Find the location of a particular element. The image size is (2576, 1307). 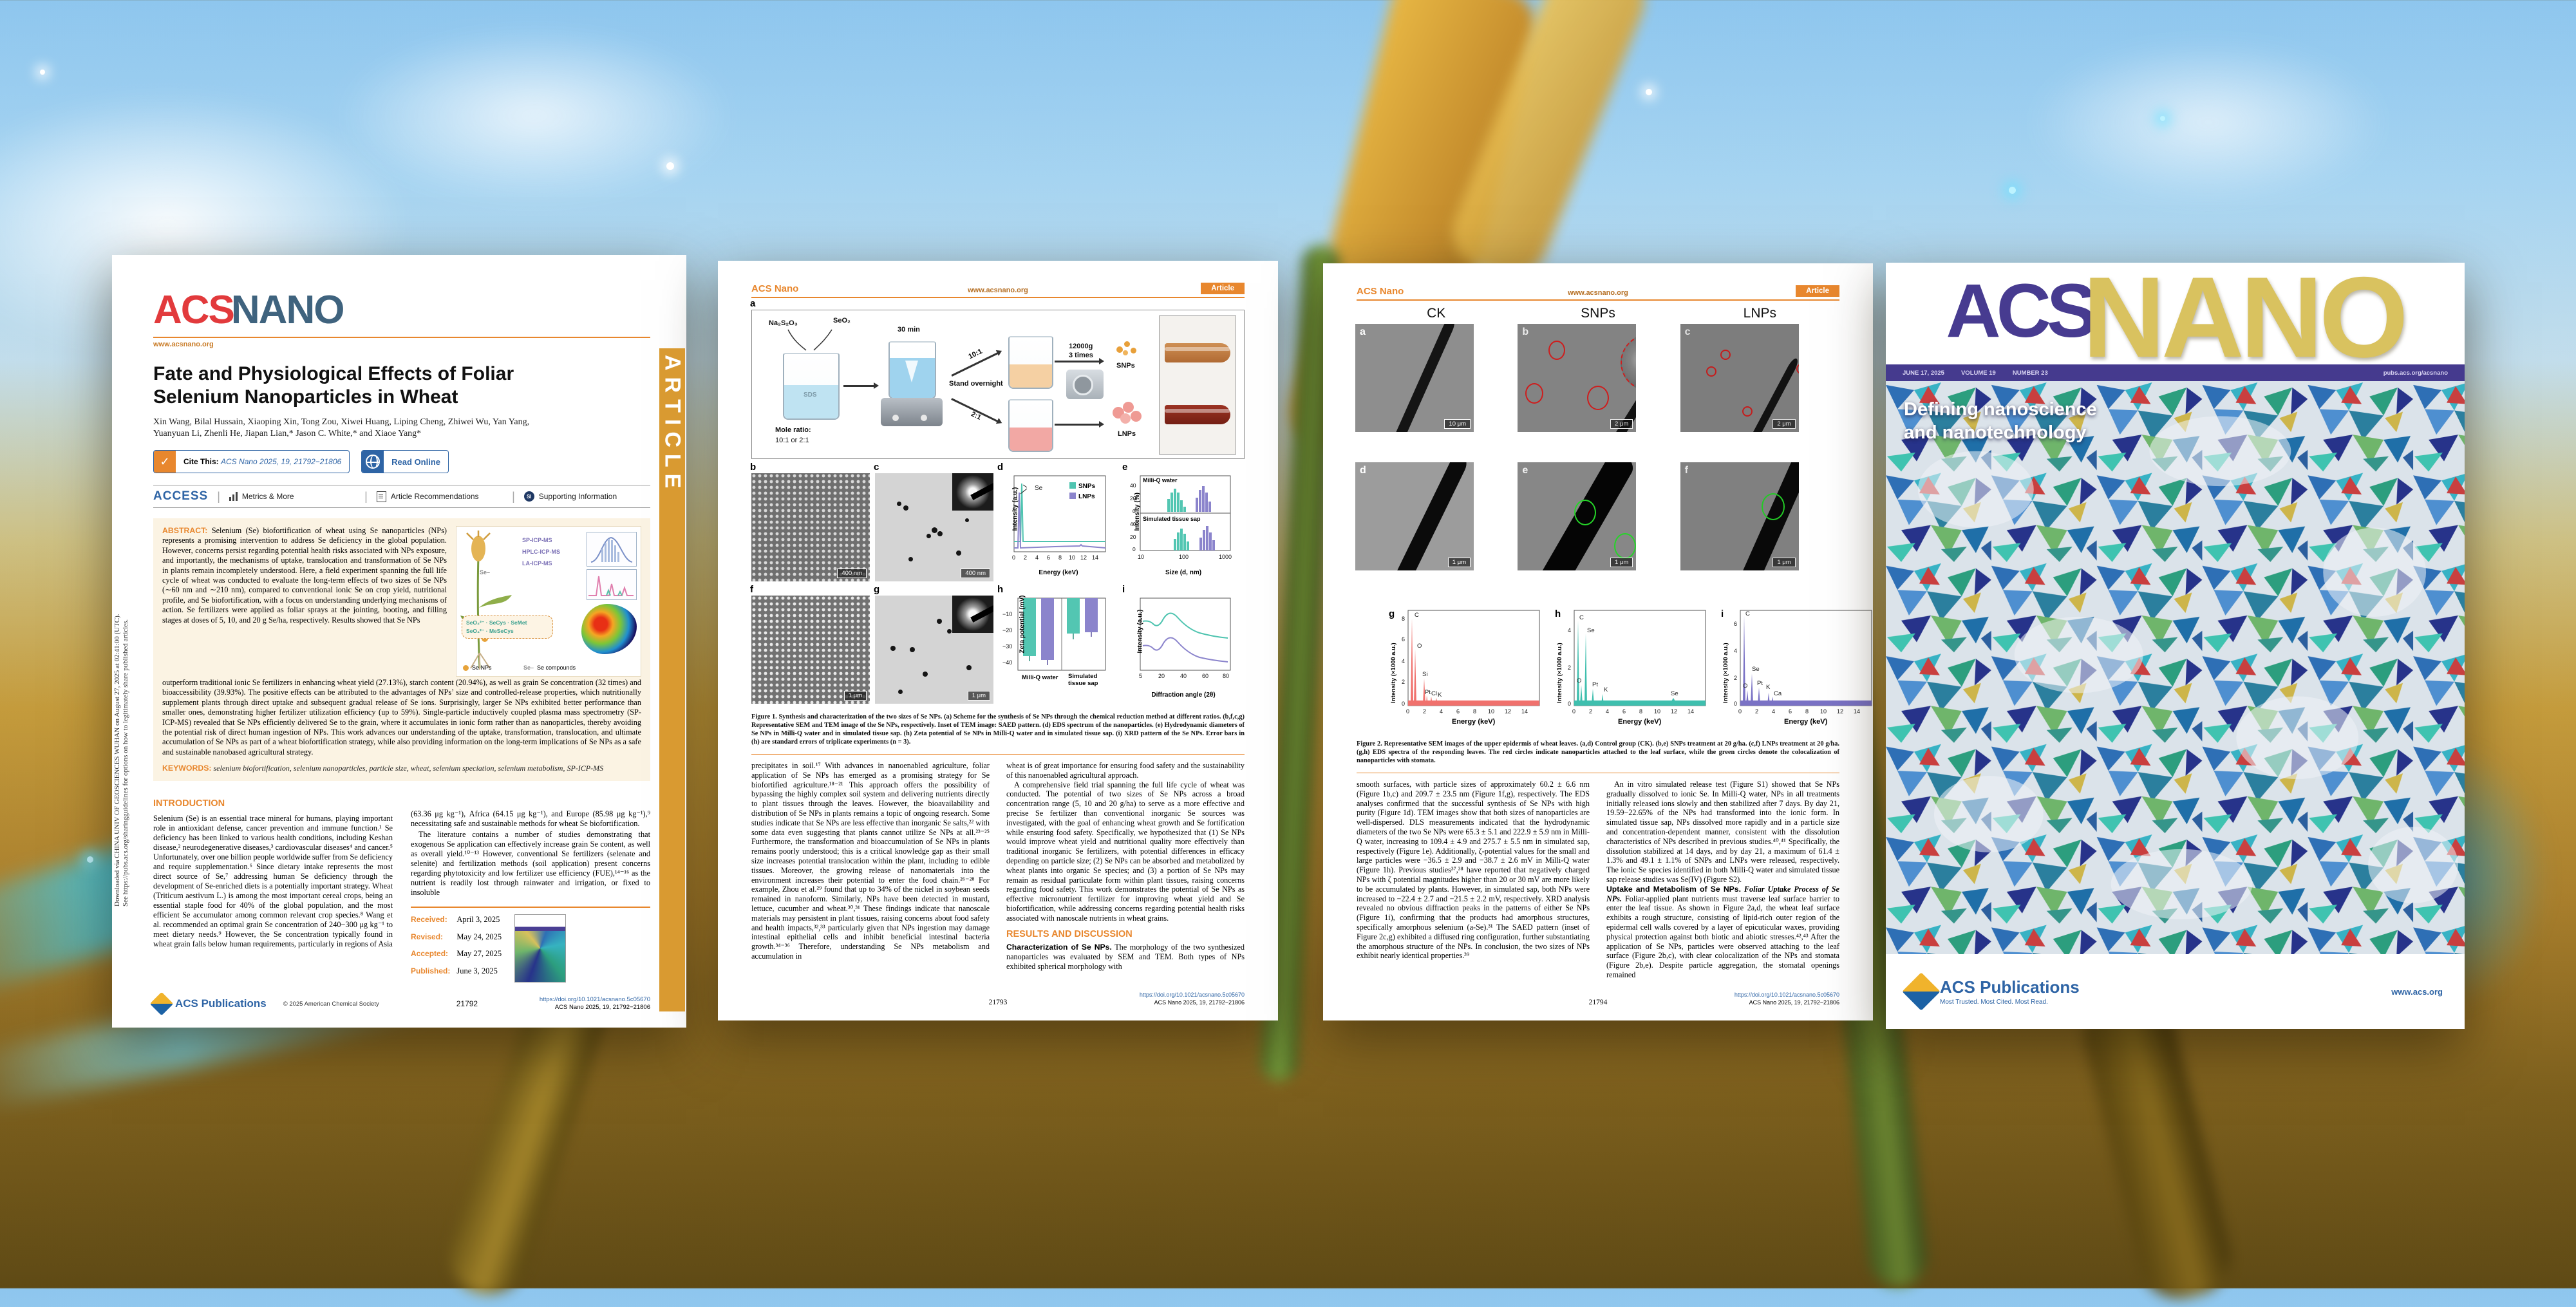

xrd-y-axis-label: Intensity (a.u.) is located at coordinates (1140, 631).